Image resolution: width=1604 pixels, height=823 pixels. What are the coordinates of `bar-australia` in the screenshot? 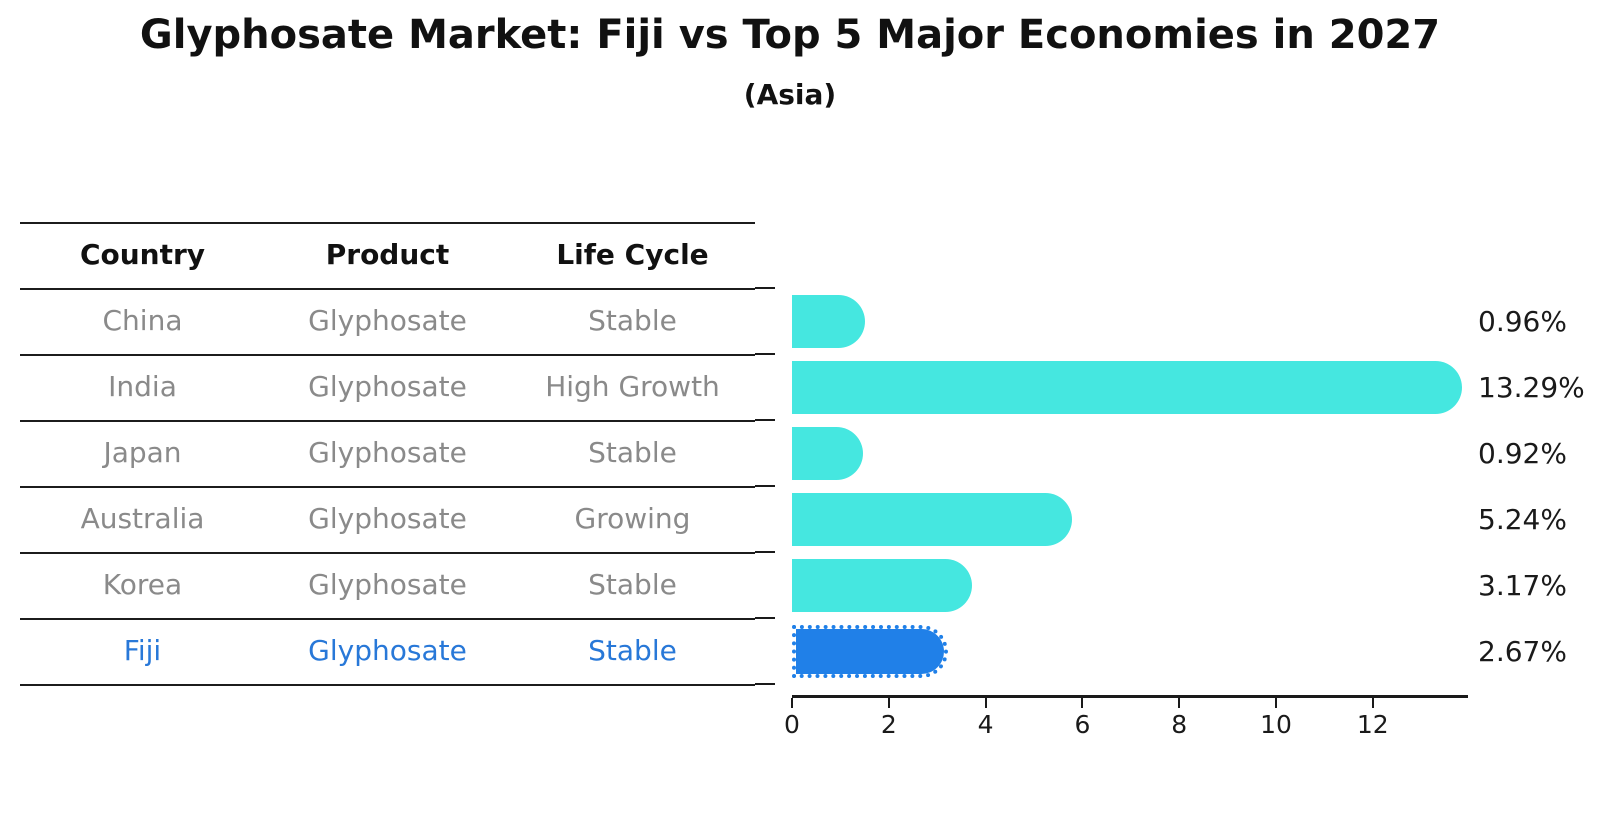 It's located at (932, 519).